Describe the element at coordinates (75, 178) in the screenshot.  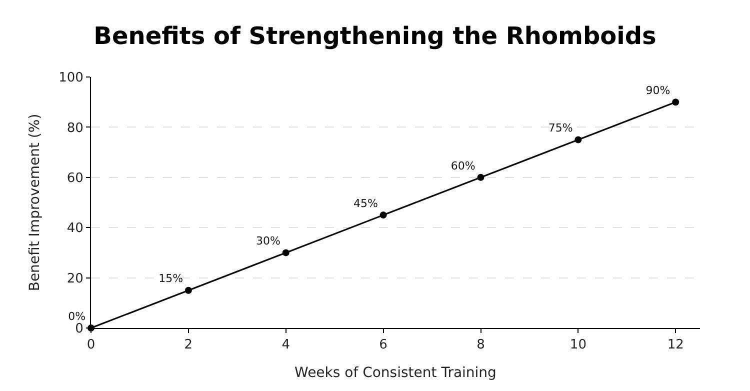
I see `y-tick-label: 60` at that location.